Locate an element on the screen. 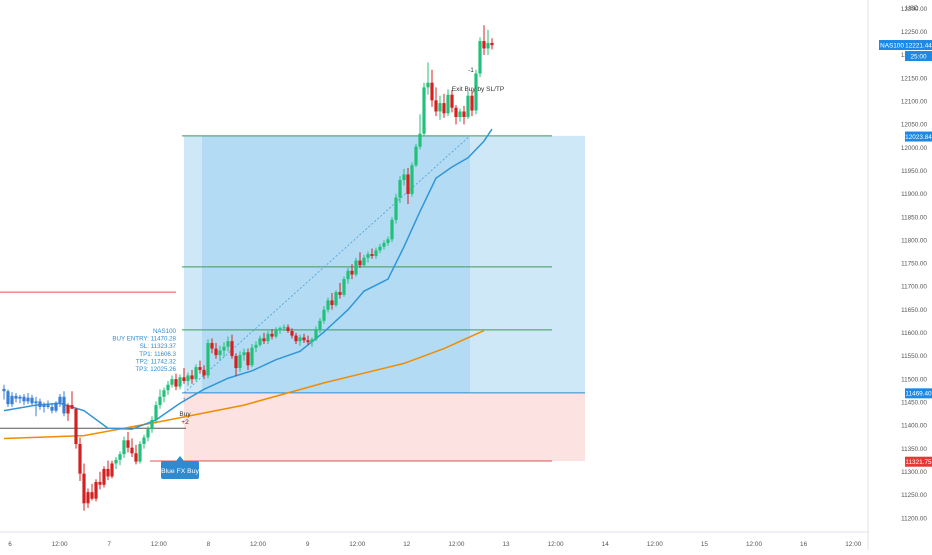 The width and height of the screenshot is (932, 555). x-tick-label: 12:00 is located at coordinates (357, 544).